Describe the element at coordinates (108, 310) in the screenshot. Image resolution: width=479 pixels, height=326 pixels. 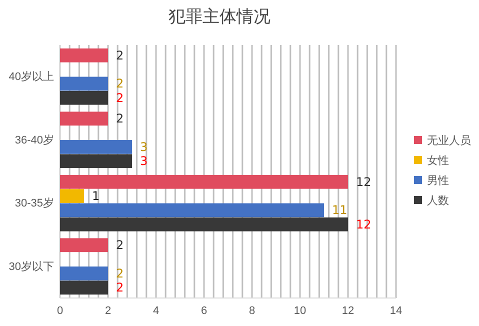
I see `x-tick-label: 2` at that location.